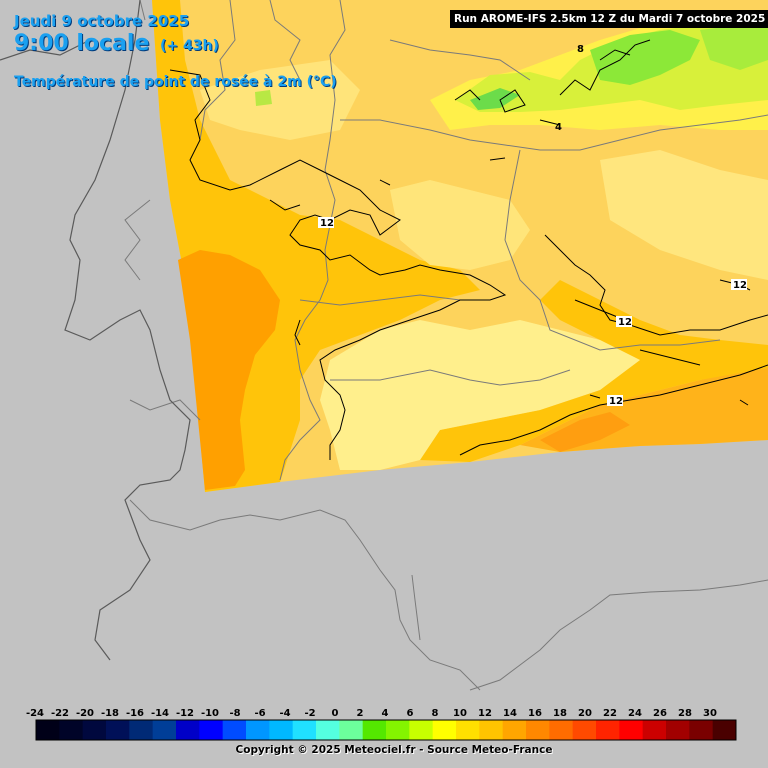  I want to click on dewpoint-band-deep-orange, so click(229, 370).